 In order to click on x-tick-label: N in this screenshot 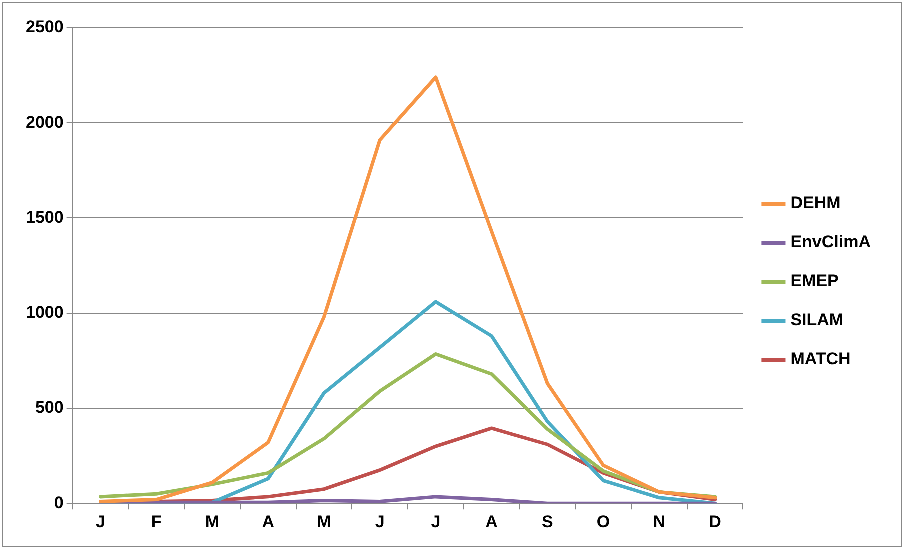, I will do `click(659, 522)`.